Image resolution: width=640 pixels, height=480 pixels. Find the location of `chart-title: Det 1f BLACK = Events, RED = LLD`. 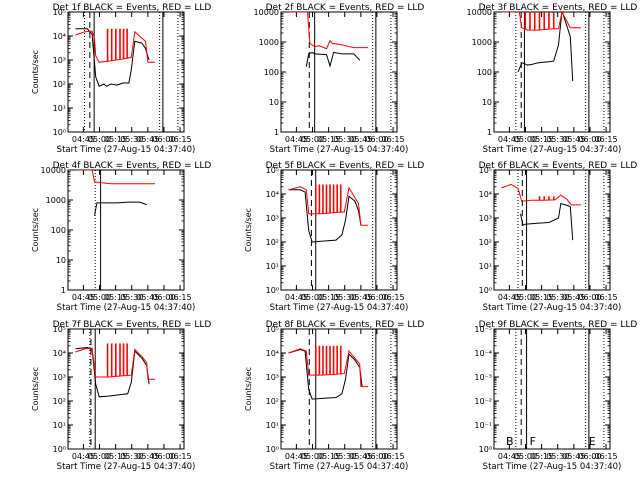

chart-title: Det 1f BLACK = Events, RED = LLD is located at coordinates (132, 8).